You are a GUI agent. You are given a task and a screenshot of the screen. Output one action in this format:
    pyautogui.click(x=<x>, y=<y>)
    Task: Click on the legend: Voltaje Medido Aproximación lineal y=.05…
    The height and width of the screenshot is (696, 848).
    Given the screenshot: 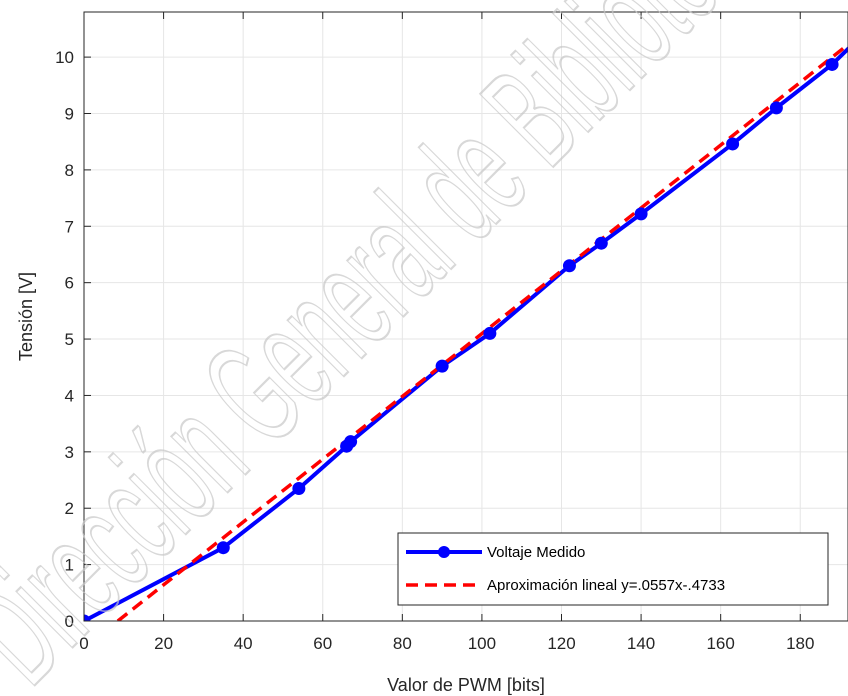 What is the action you would take?
    pyautogui.click(x=613, y=569)
    